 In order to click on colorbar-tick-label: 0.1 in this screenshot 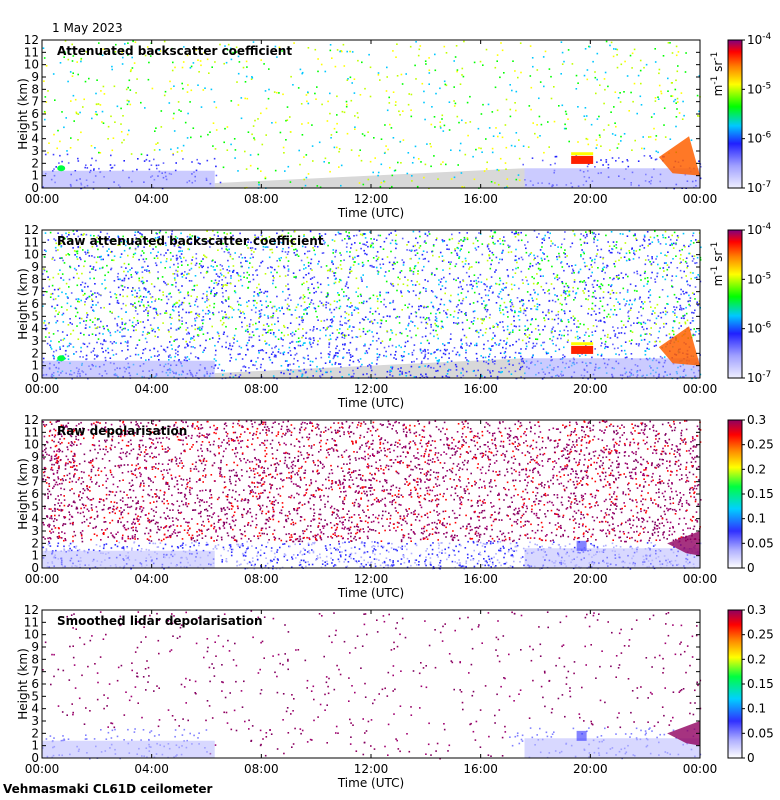, I will do `click(756, 519)`.